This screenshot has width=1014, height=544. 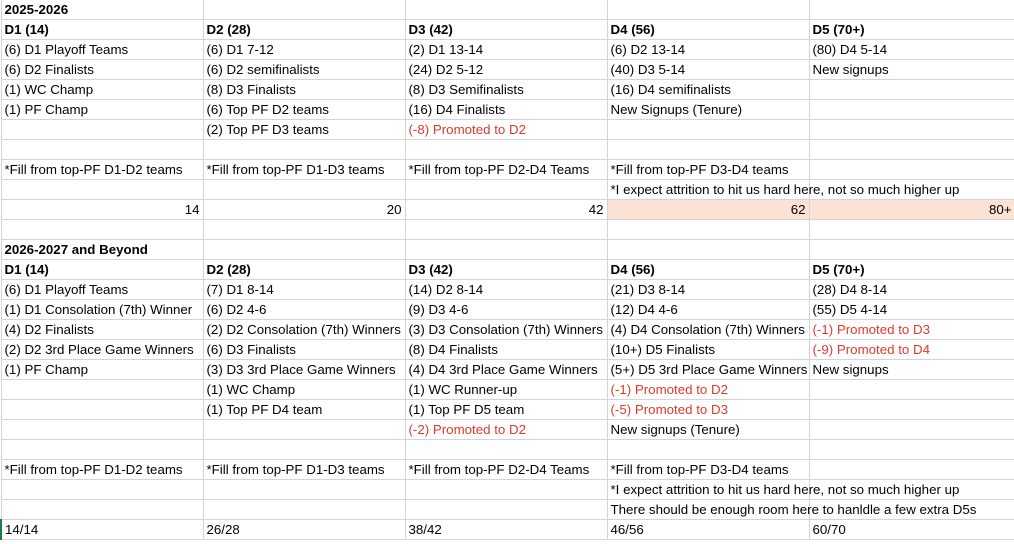 I want to click on grid-cell: (6) D2 4-6, so click(x=304, y=309).